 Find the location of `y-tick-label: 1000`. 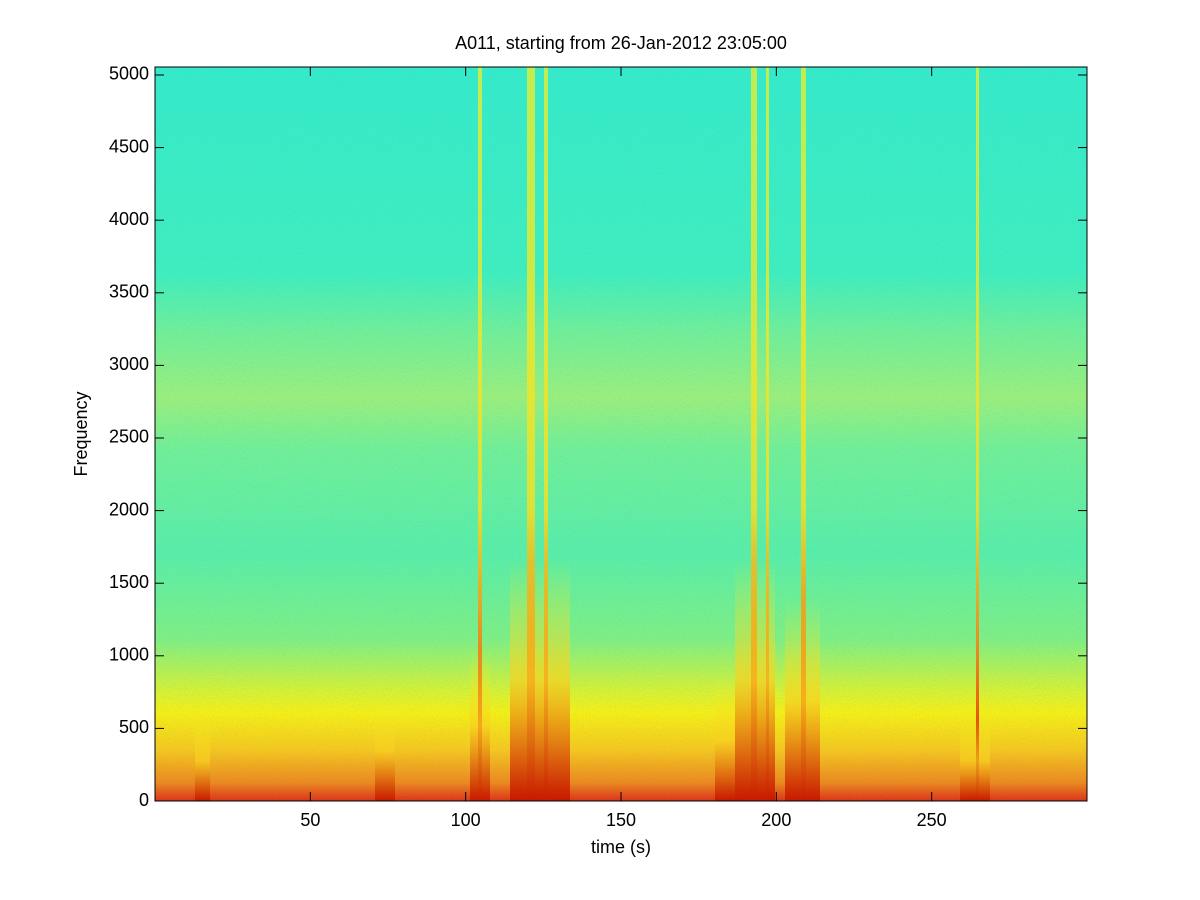

y-tick-label: 1000 is located at coordinates (129, 655).